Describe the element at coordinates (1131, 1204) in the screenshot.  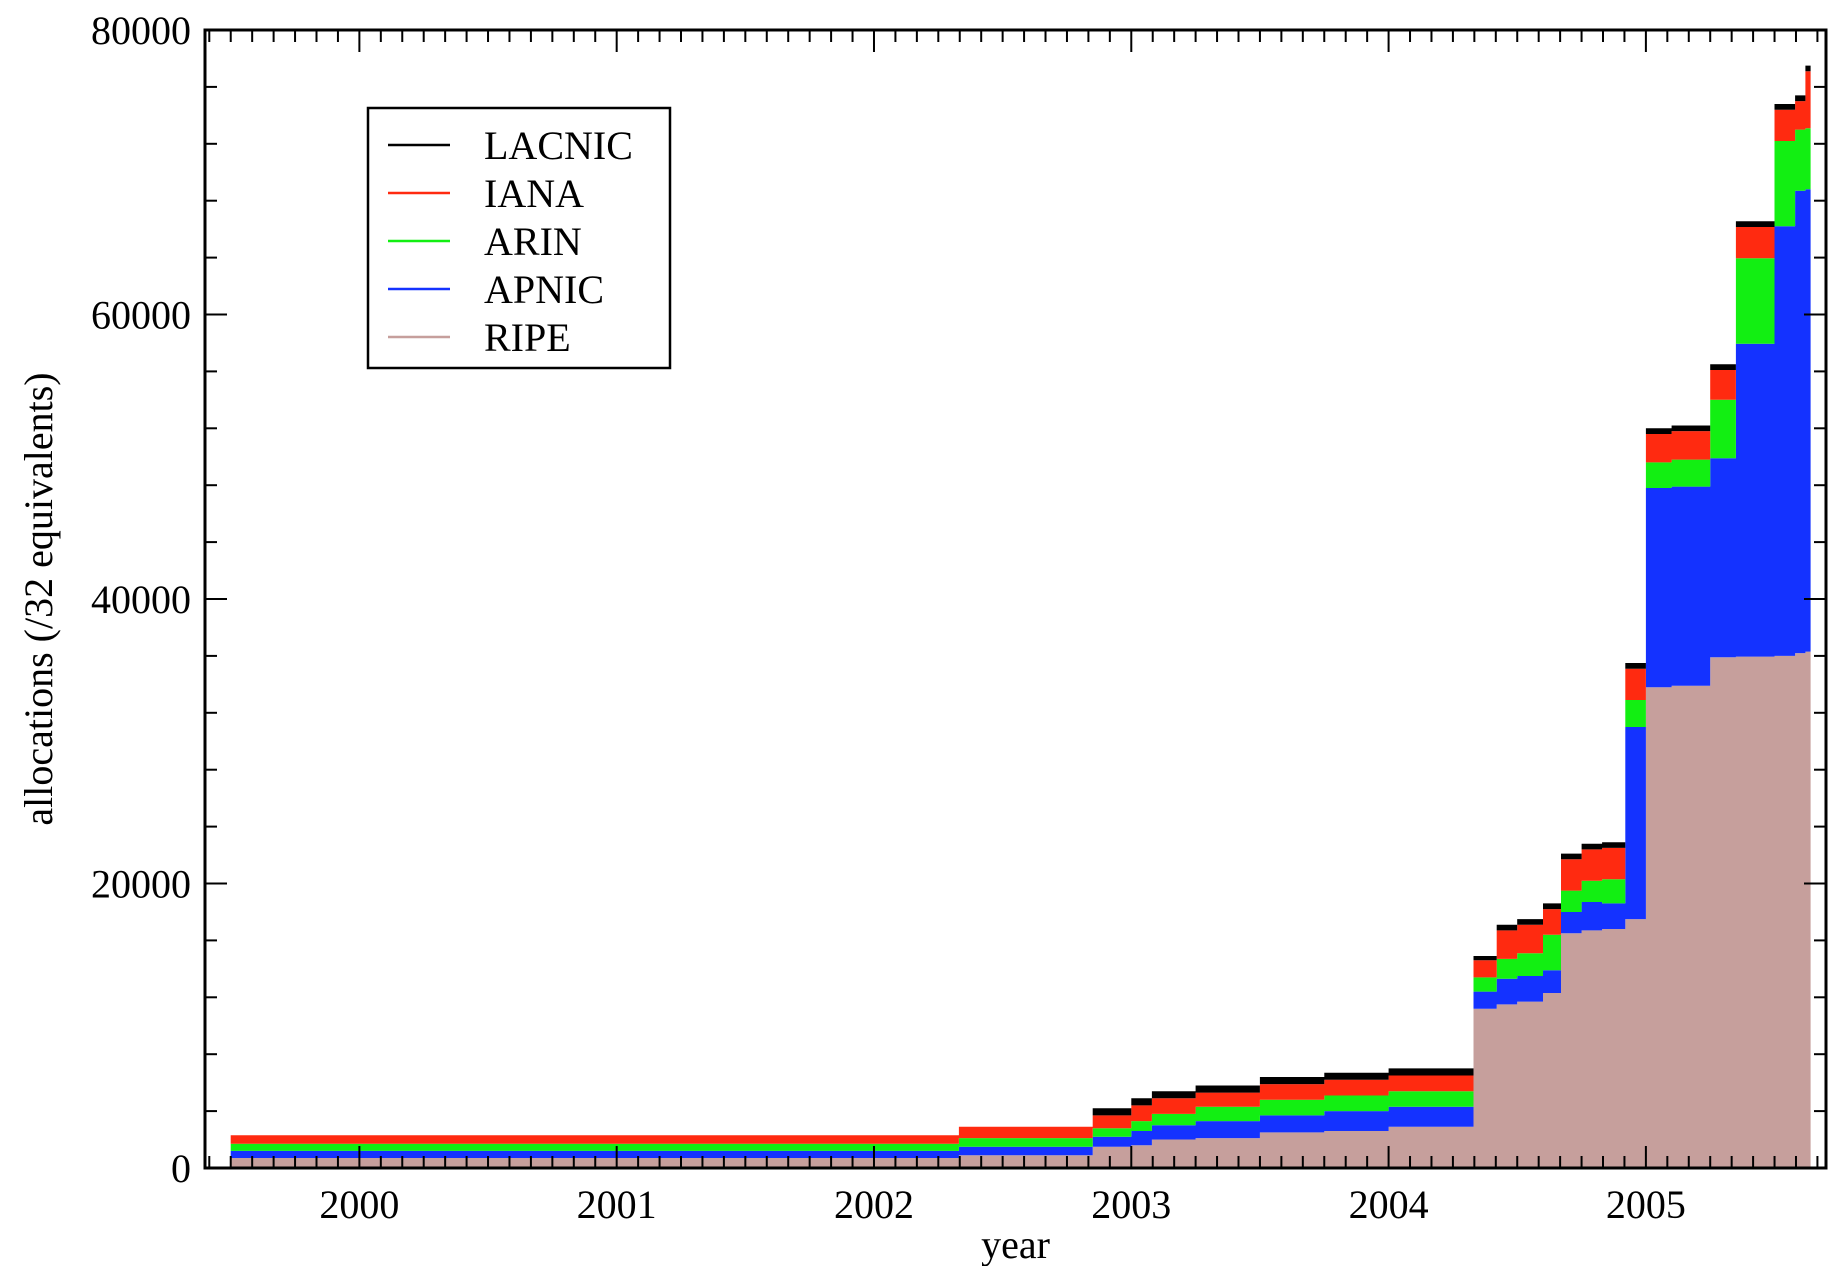
I see `x-tick-label: 2003` at that location.